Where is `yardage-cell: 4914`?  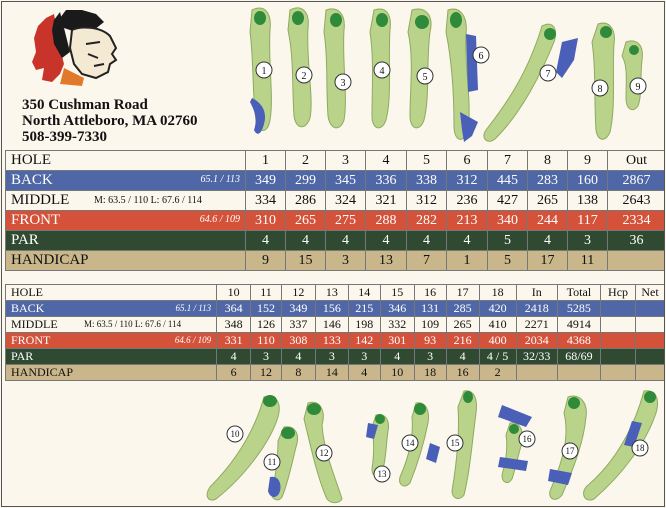 yardage-cell: 4914 is located at coordinates (579, 324).